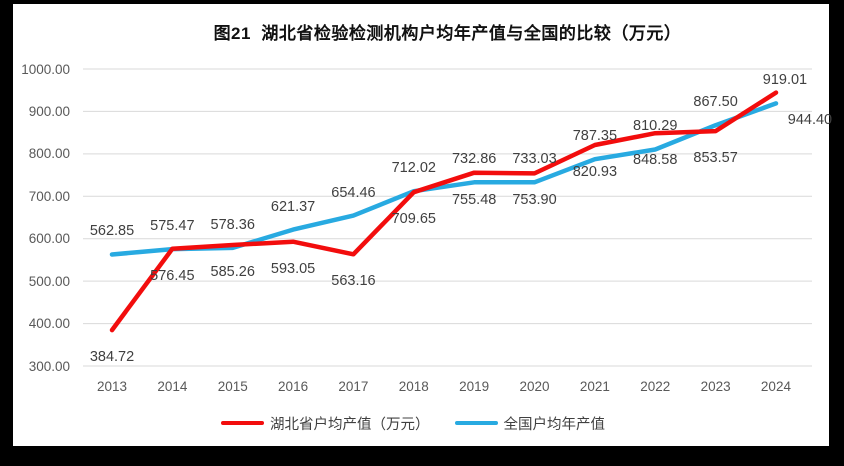  I want to click on data-label-national: 562.85, so click(112, 231).